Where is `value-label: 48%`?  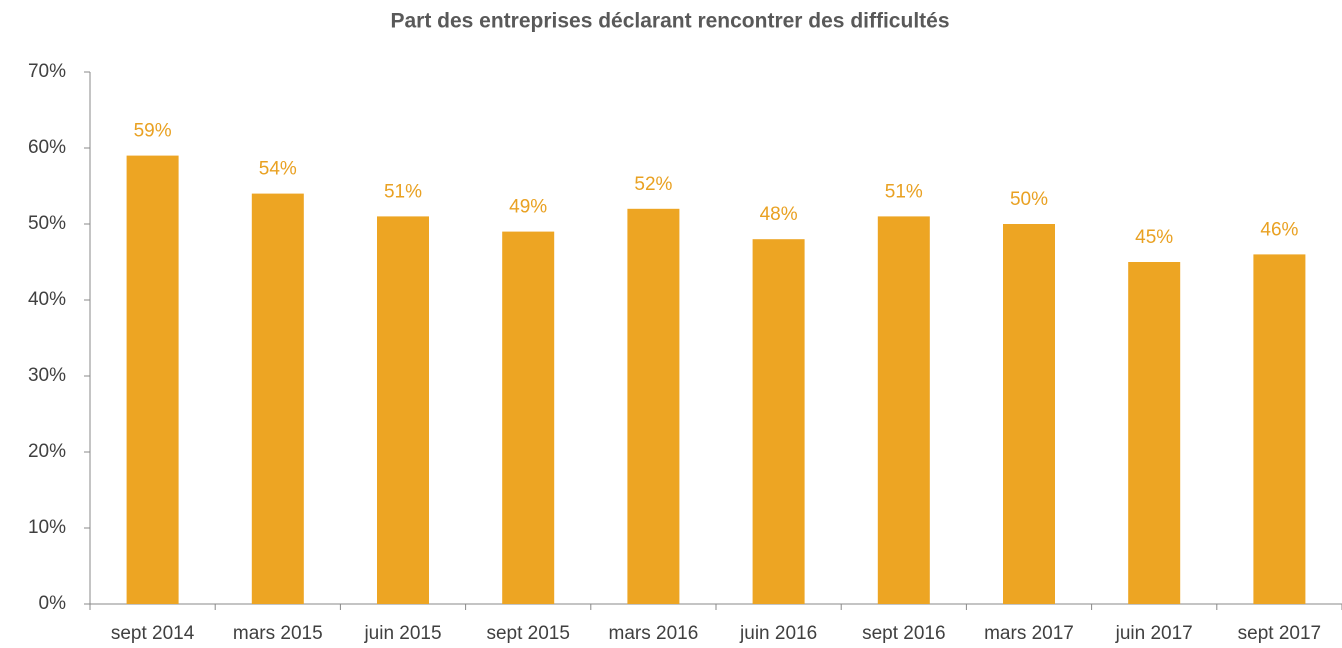
value-label: 48% is located at coordinates (779, 214).